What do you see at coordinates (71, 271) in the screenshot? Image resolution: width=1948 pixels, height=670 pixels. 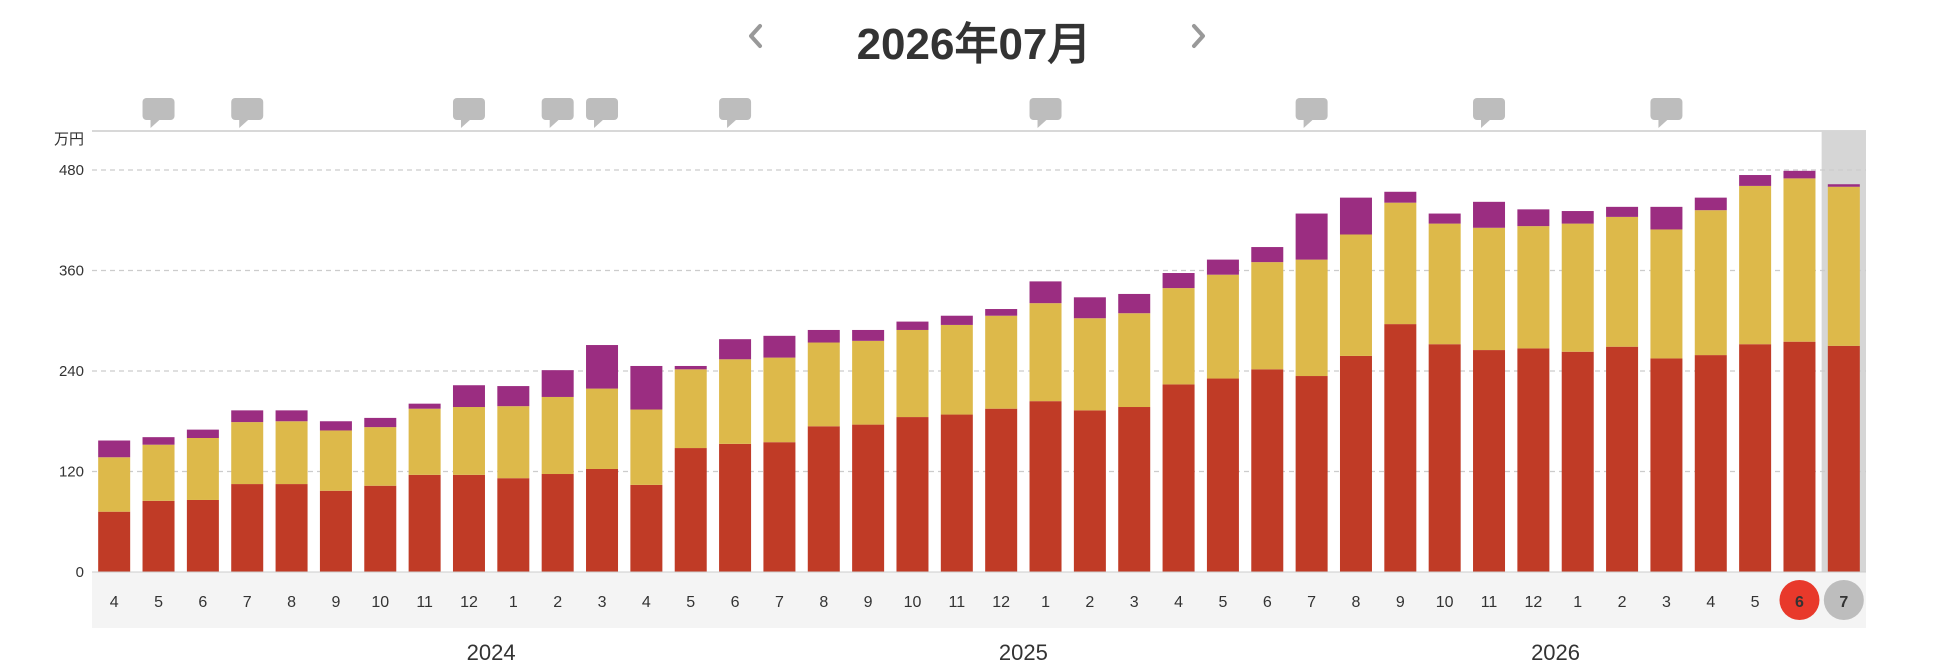 I see `y-tick-label: 360` at bounding box center [71, 271].